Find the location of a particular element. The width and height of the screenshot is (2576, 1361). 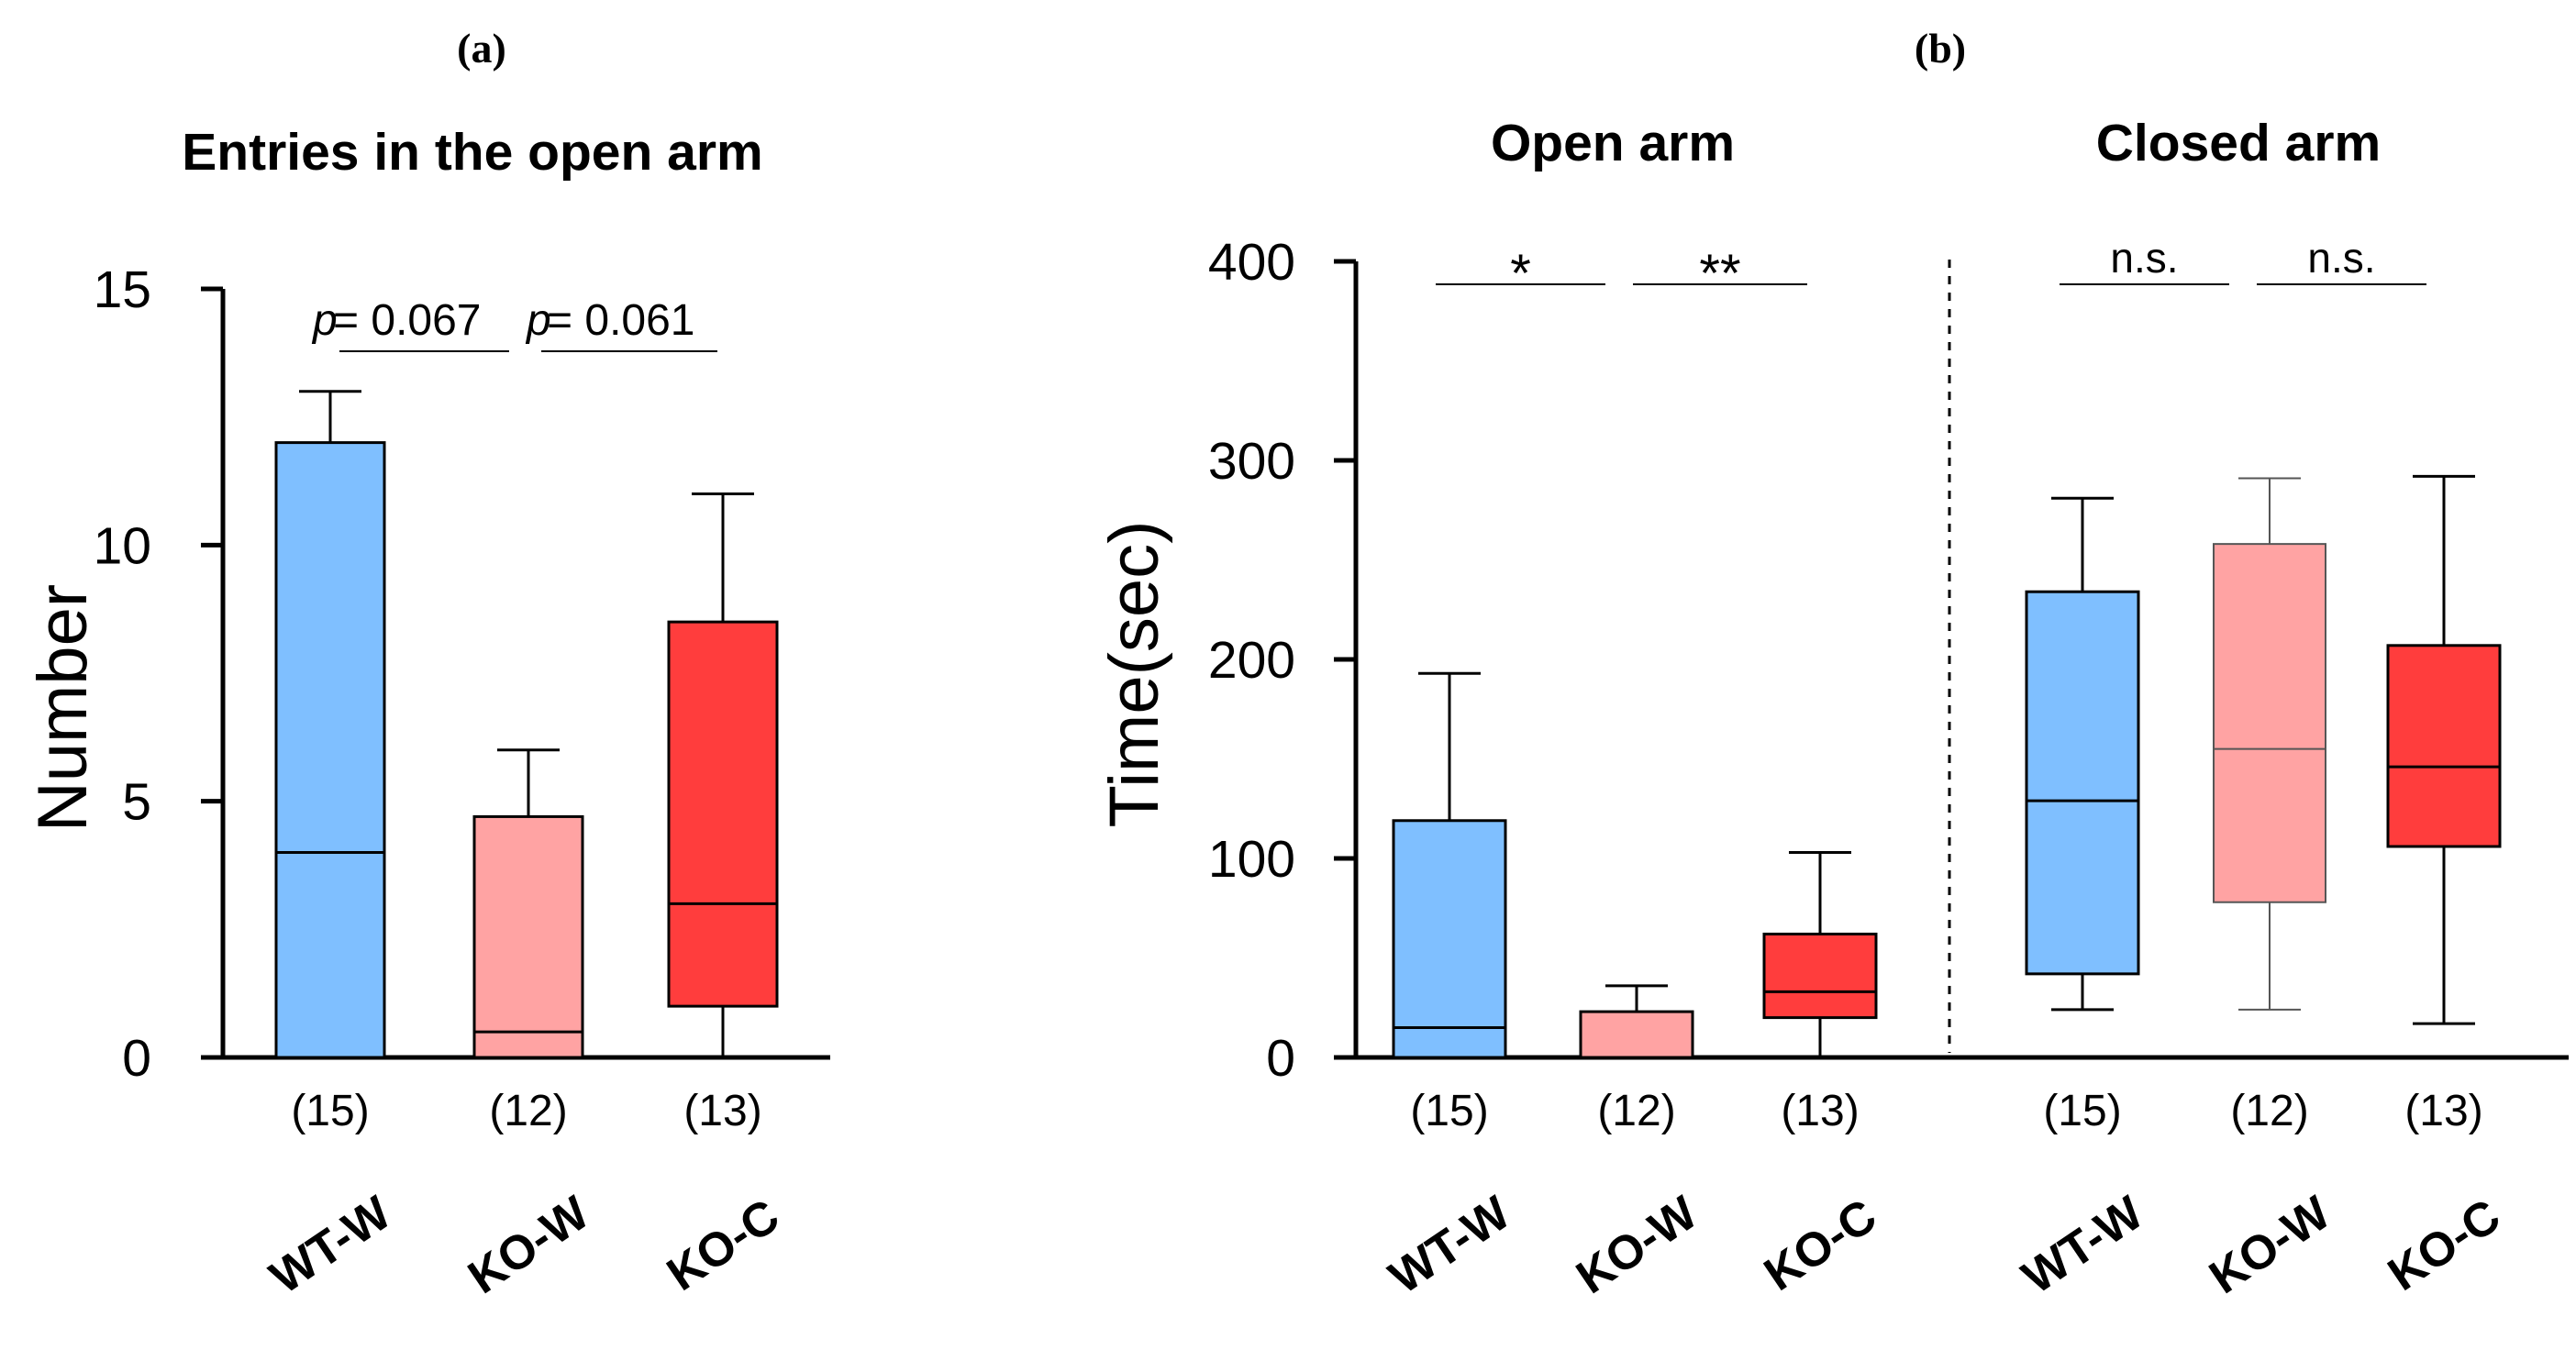

significance-label: * is located at coordinates (1520, 274).